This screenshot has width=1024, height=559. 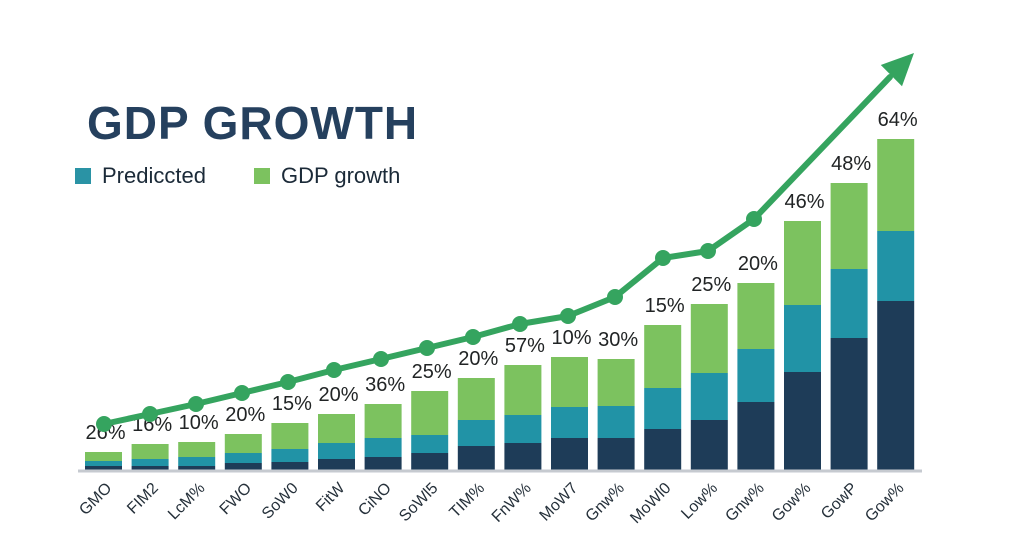 I want to click on chart-title: GDP GROWTH, so click(x=253, y=123).